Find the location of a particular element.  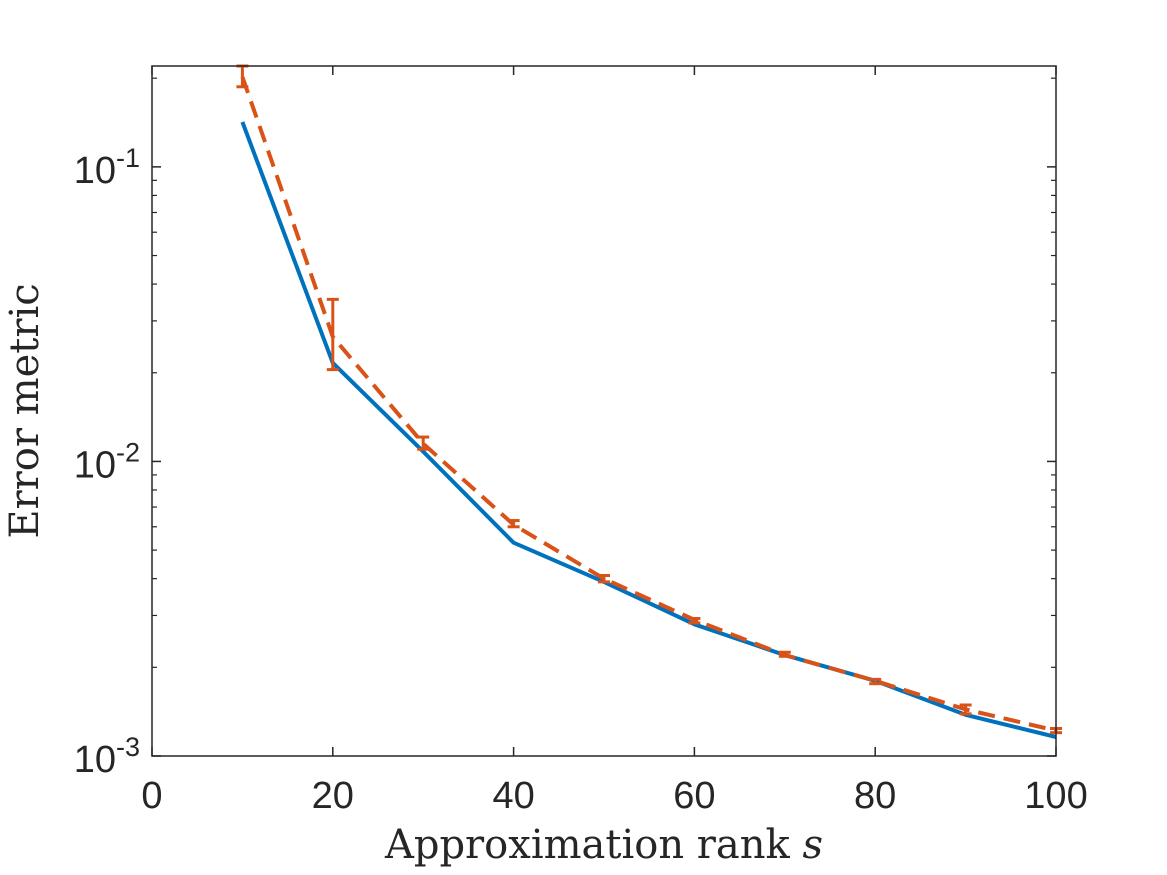

x-axis-title: Approximation rank s is located at coordinates (603, 845).